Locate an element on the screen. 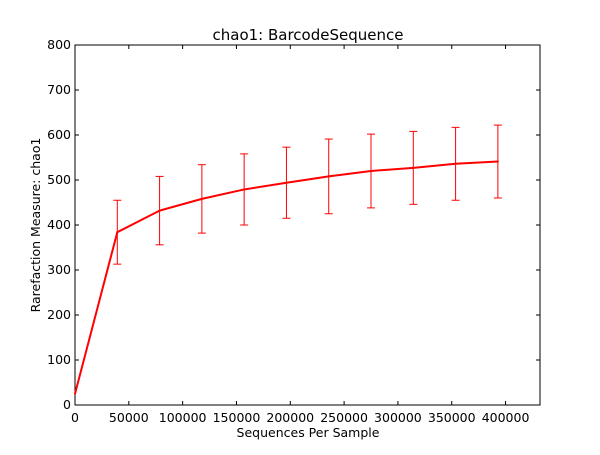 This screenshot has width=600, height=455. x-tick-label: 250000 is located at coordinates (344, 417).